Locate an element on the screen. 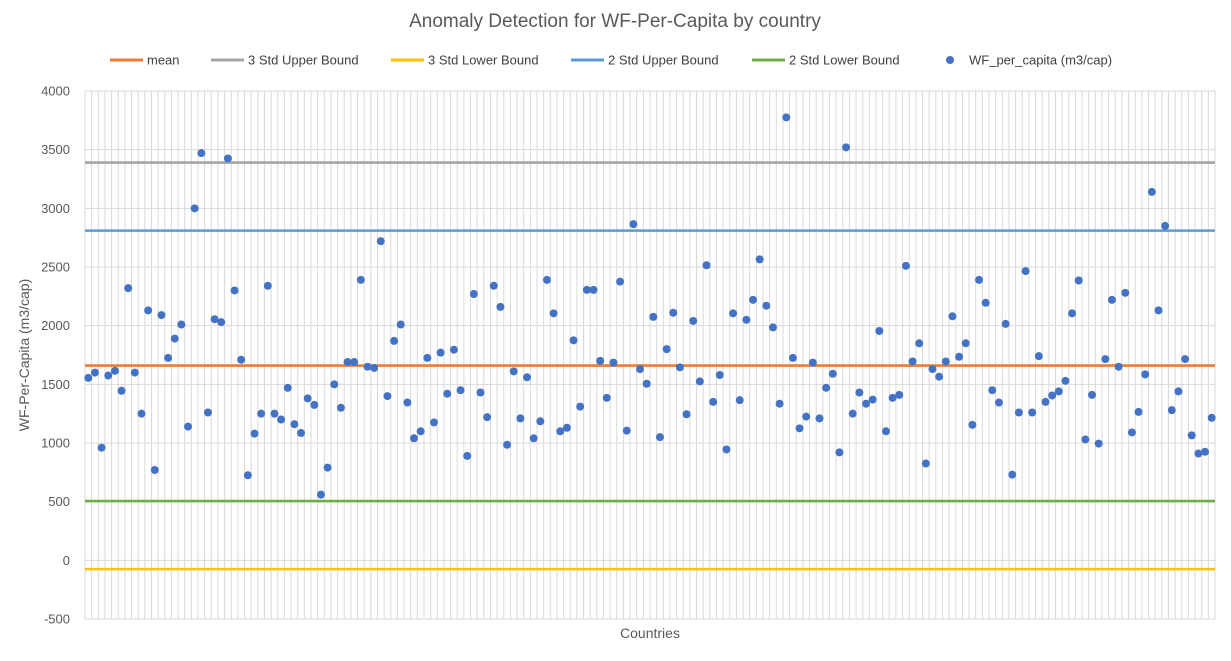 The height and width of the screenshot is (661, 1231). legend-mean-label: mean is located at coordinates (163, 60).